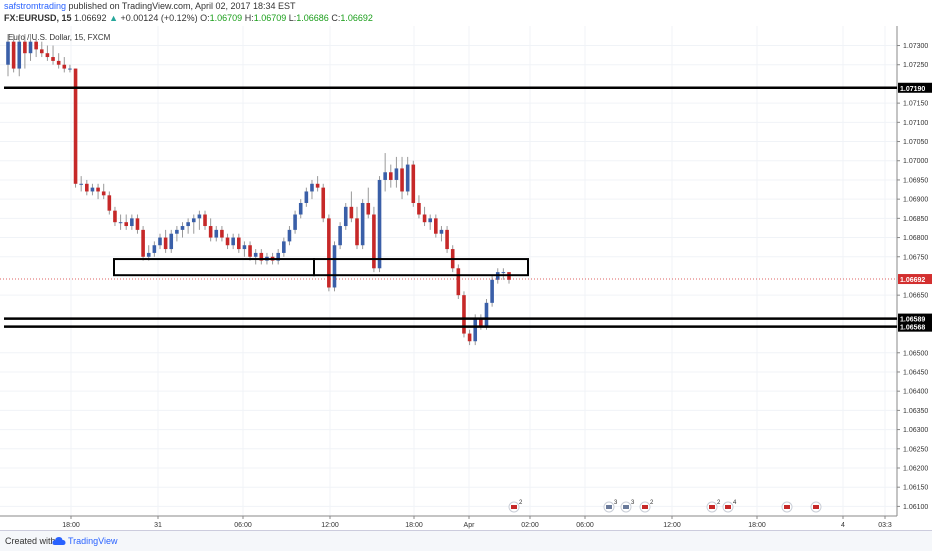  I want to click on low-value: 1.06686, so click(312, 18).